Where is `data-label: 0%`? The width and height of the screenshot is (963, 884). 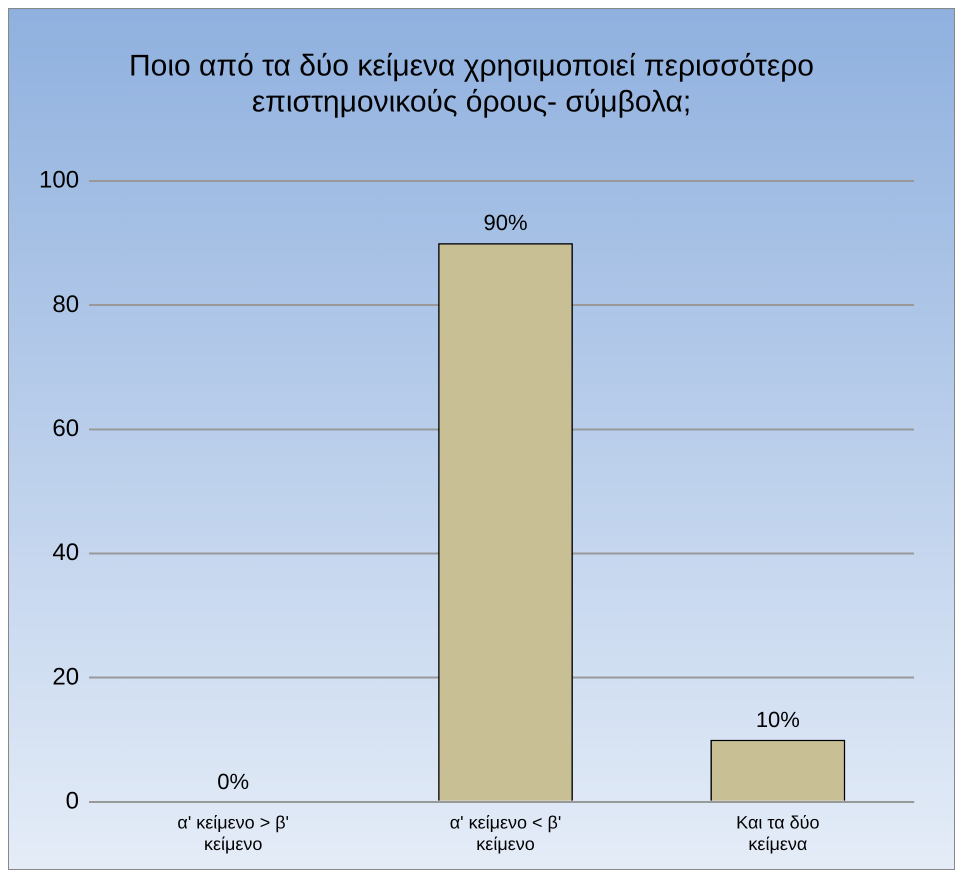
data-label: 0% is located at coordinates (233, 781).